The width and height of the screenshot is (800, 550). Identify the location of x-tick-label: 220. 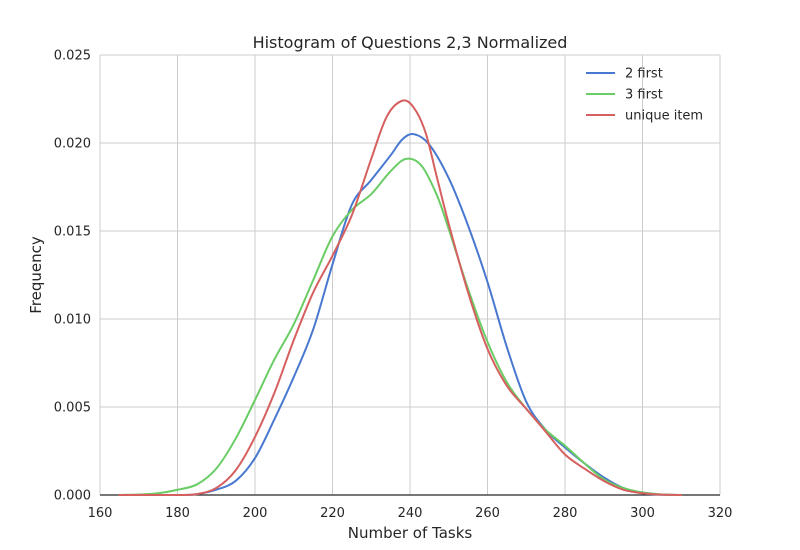
(332, 513).